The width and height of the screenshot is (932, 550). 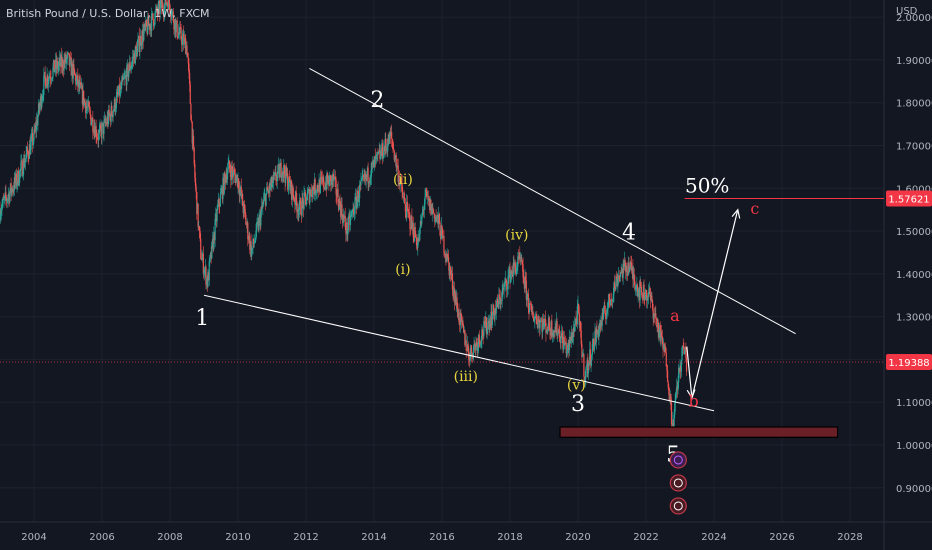 I want to click on y-tick-label: 1.60000, so click(x=914, y=189).